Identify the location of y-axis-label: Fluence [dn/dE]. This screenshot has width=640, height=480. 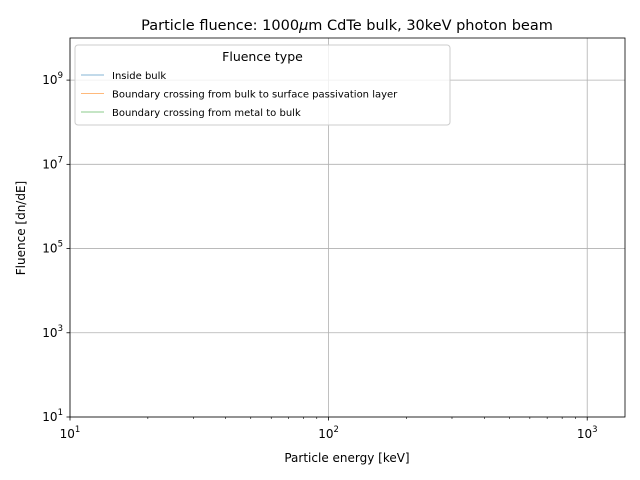
(21, 228).